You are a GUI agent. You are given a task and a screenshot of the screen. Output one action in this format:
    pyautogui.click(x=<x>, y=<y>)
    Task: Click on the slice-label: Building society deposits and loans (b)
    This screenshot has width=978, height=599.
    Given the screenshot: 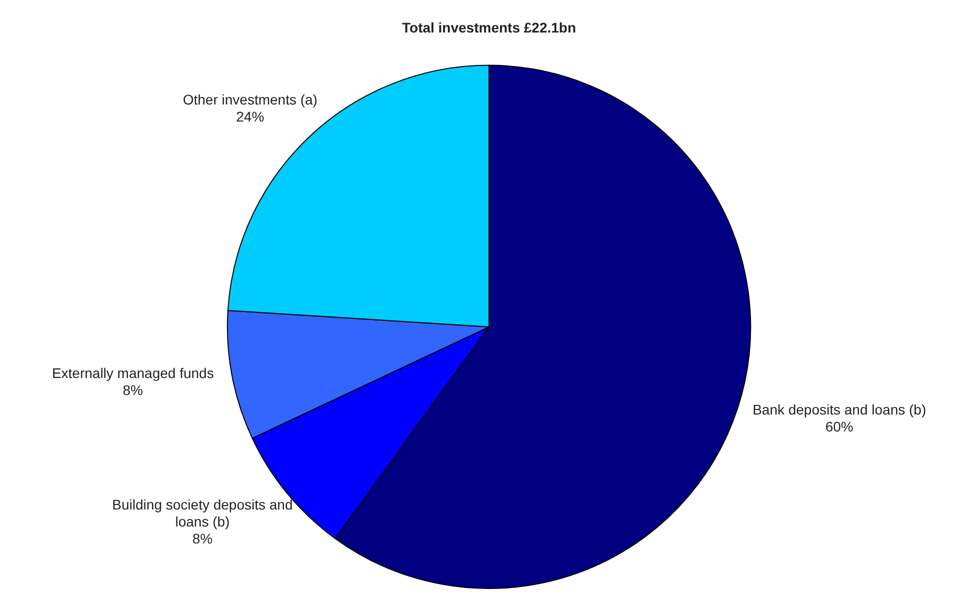 What is the action you would take?
    pyautogui.click(x=202, y=513)
    